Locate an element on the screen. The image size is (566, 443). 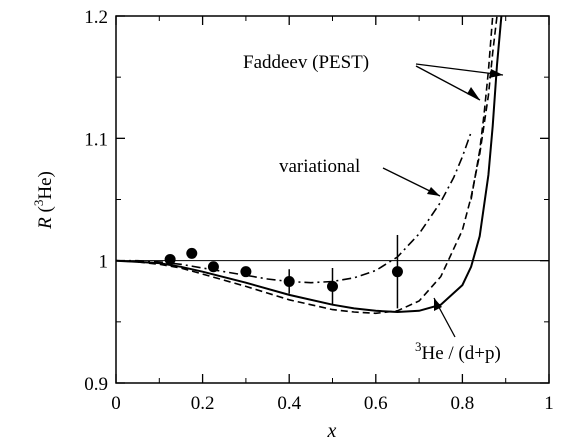
series-line-dashed is located at coordinates (482, 107).